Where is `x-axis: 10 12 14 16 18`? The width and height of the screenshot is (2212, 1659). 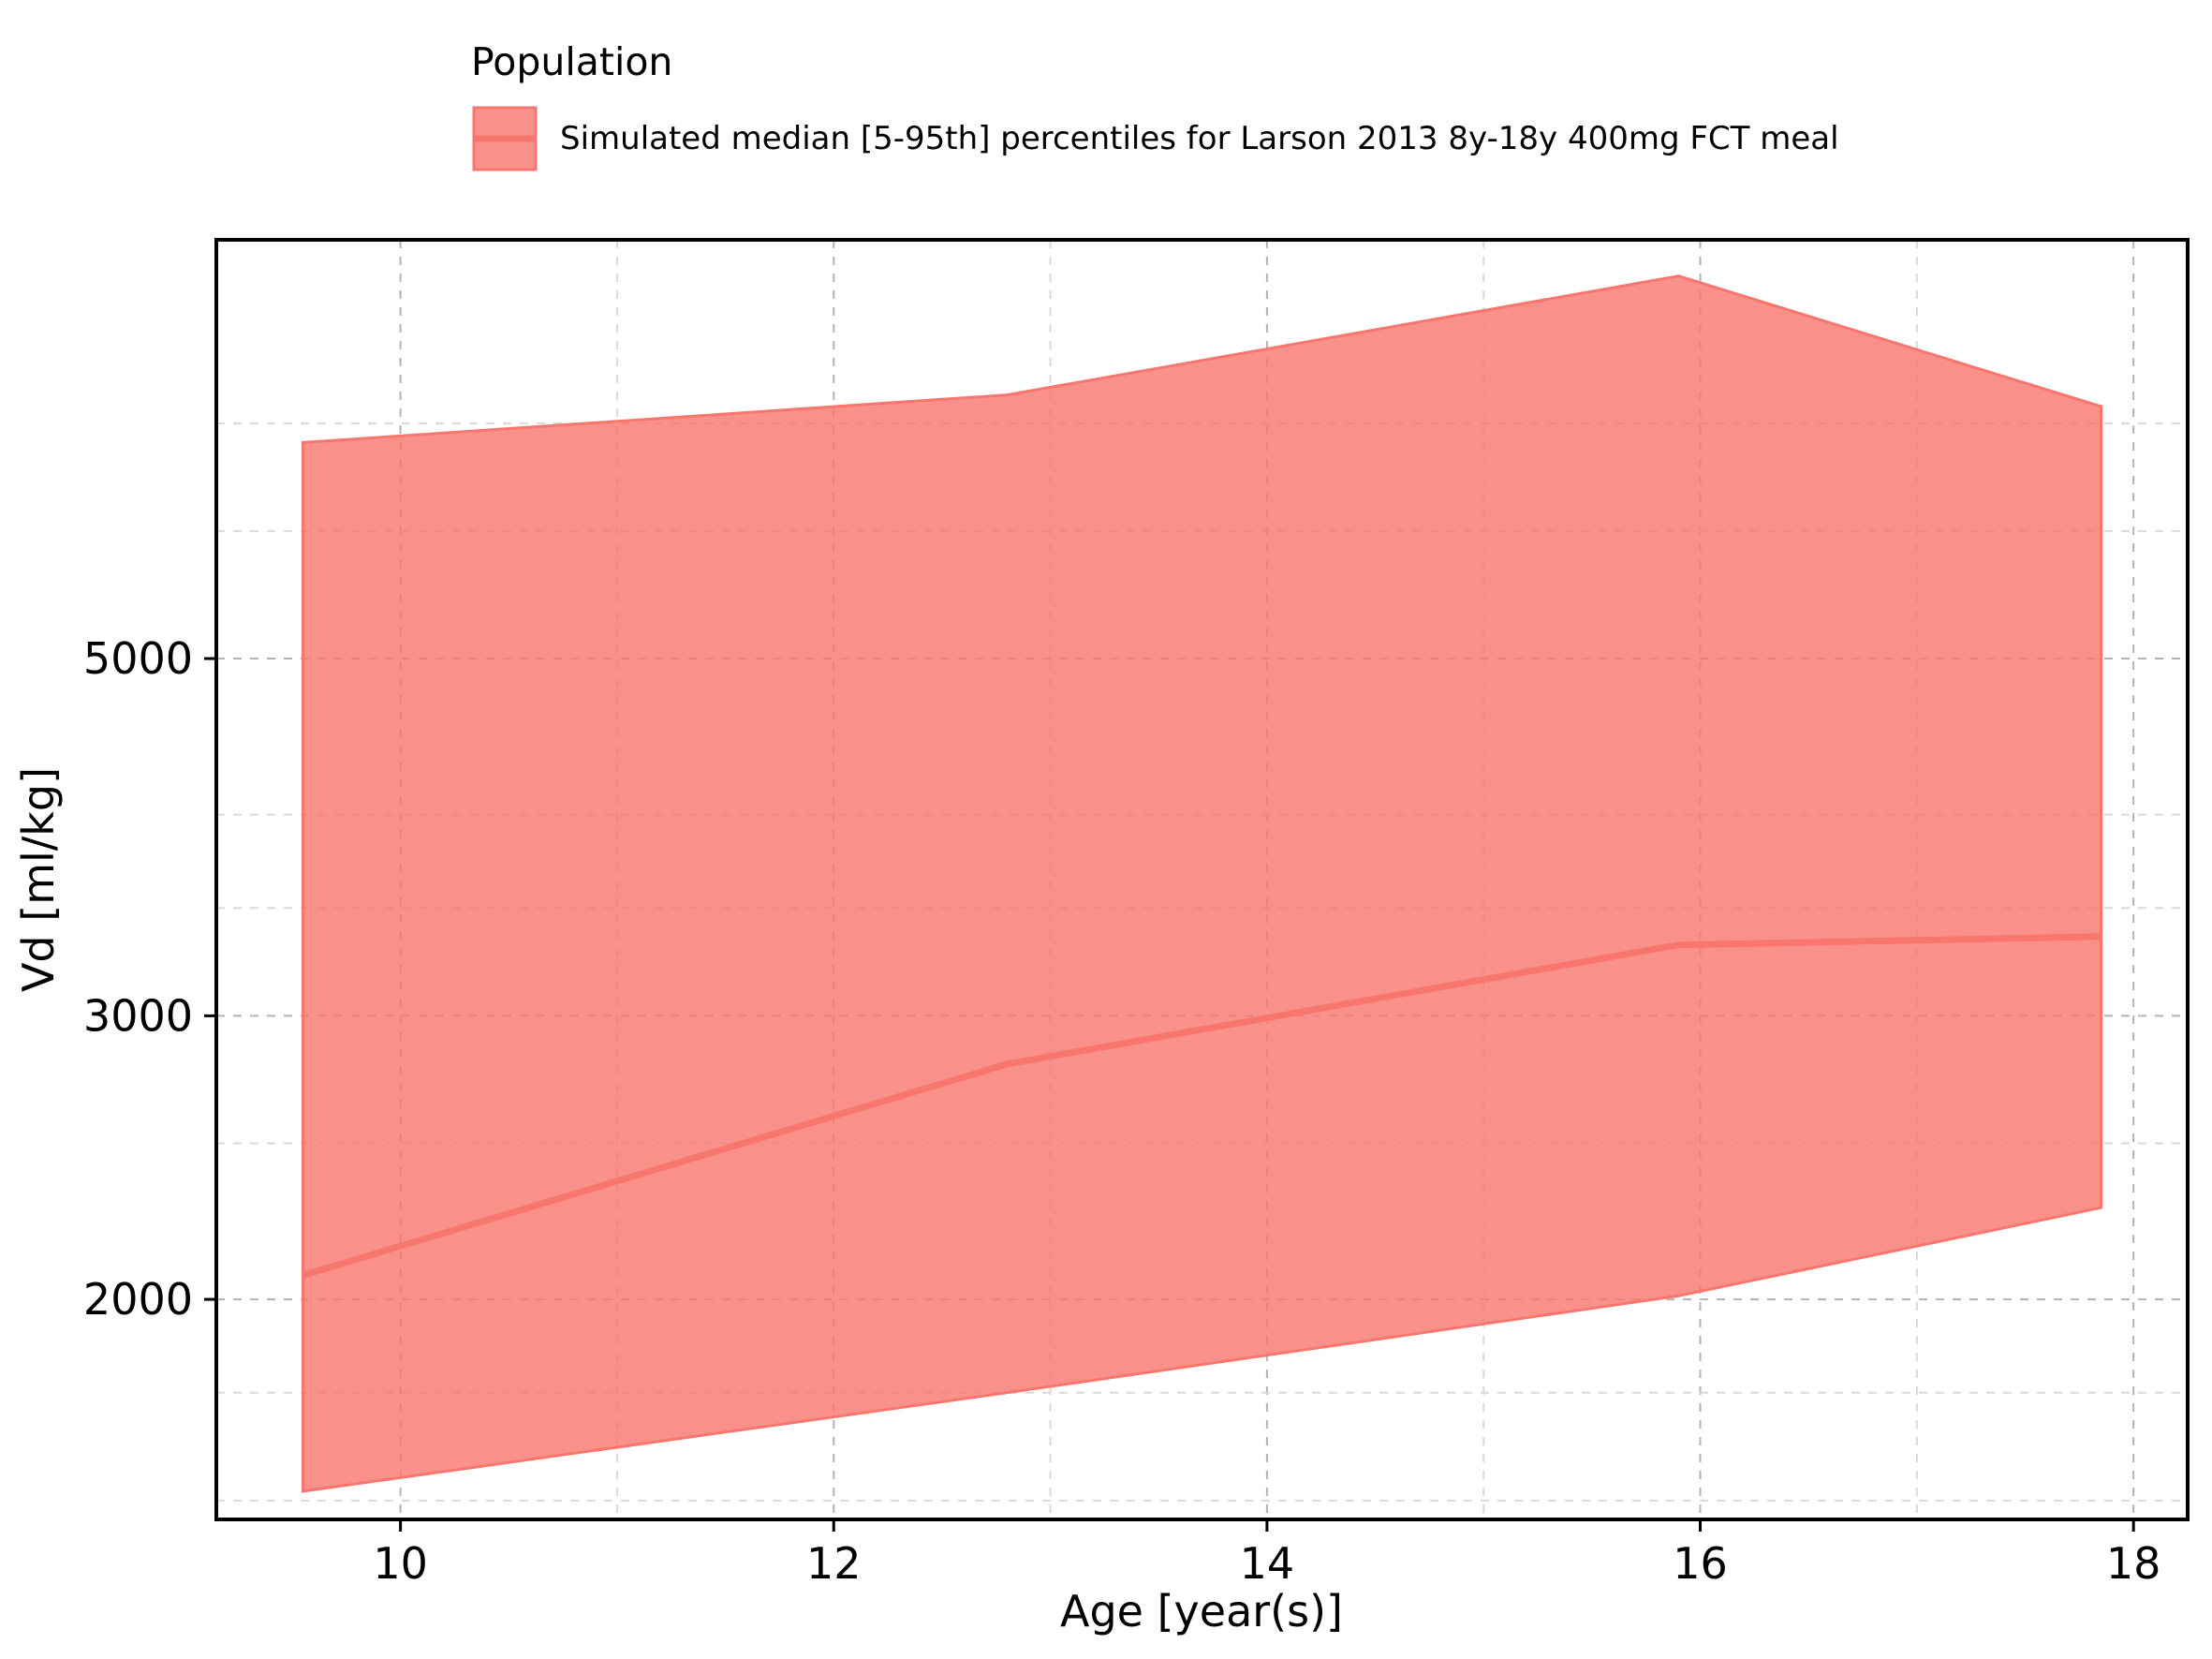 x-axis: 10 12 14 16 18 is located at coordinates (1267, 1554).